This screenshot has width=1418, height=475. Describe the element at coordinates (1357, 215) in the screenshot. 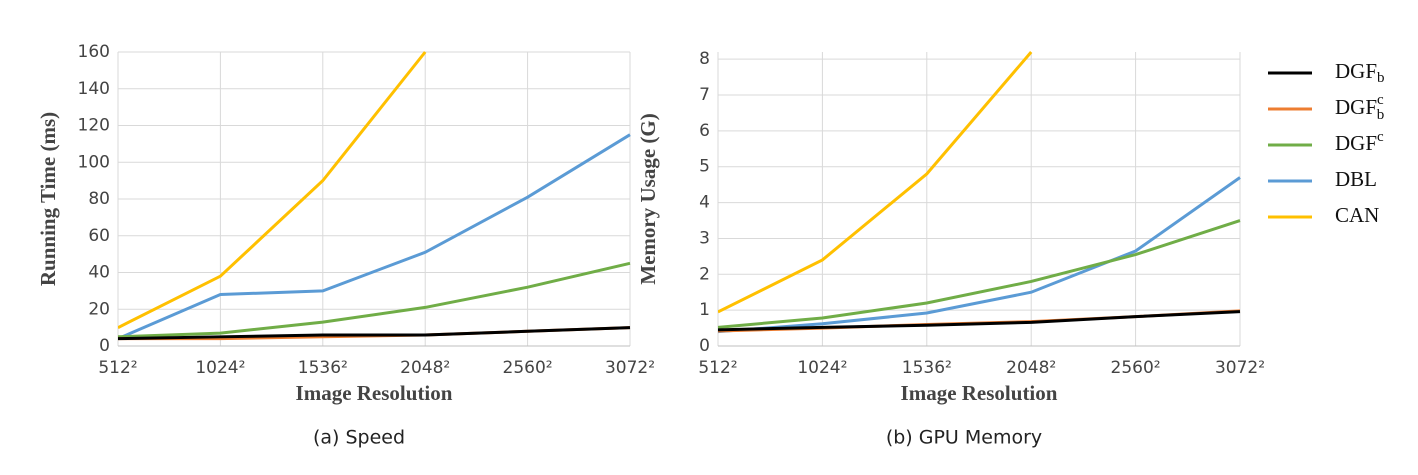

I see `legend-label: CAN` at that location.